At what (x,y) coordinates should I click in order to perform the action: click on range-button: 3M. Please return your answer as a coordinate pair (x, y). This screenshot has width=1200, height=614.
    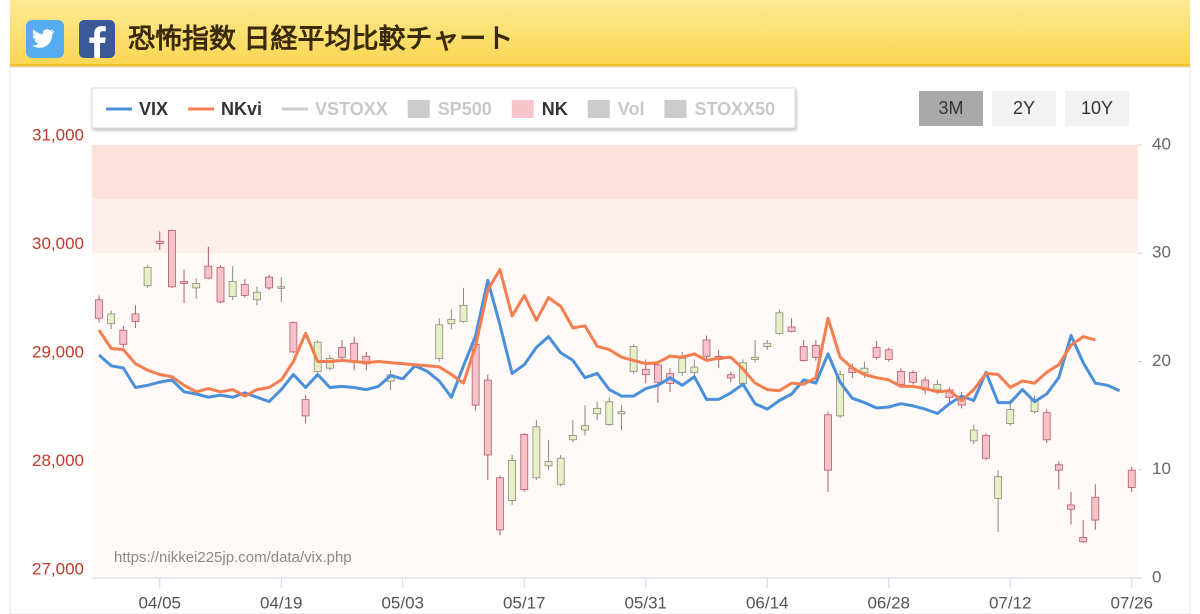
    Looking at the image, I should click on (951, 108).